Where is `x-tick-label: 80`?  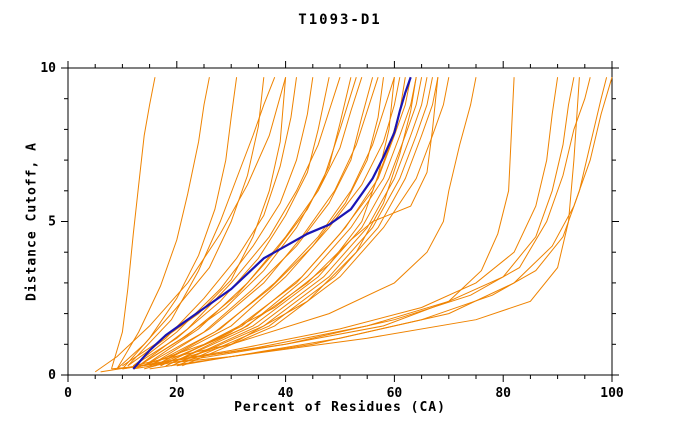 x-tick-label: 80 is located at coordinates (503, 393).